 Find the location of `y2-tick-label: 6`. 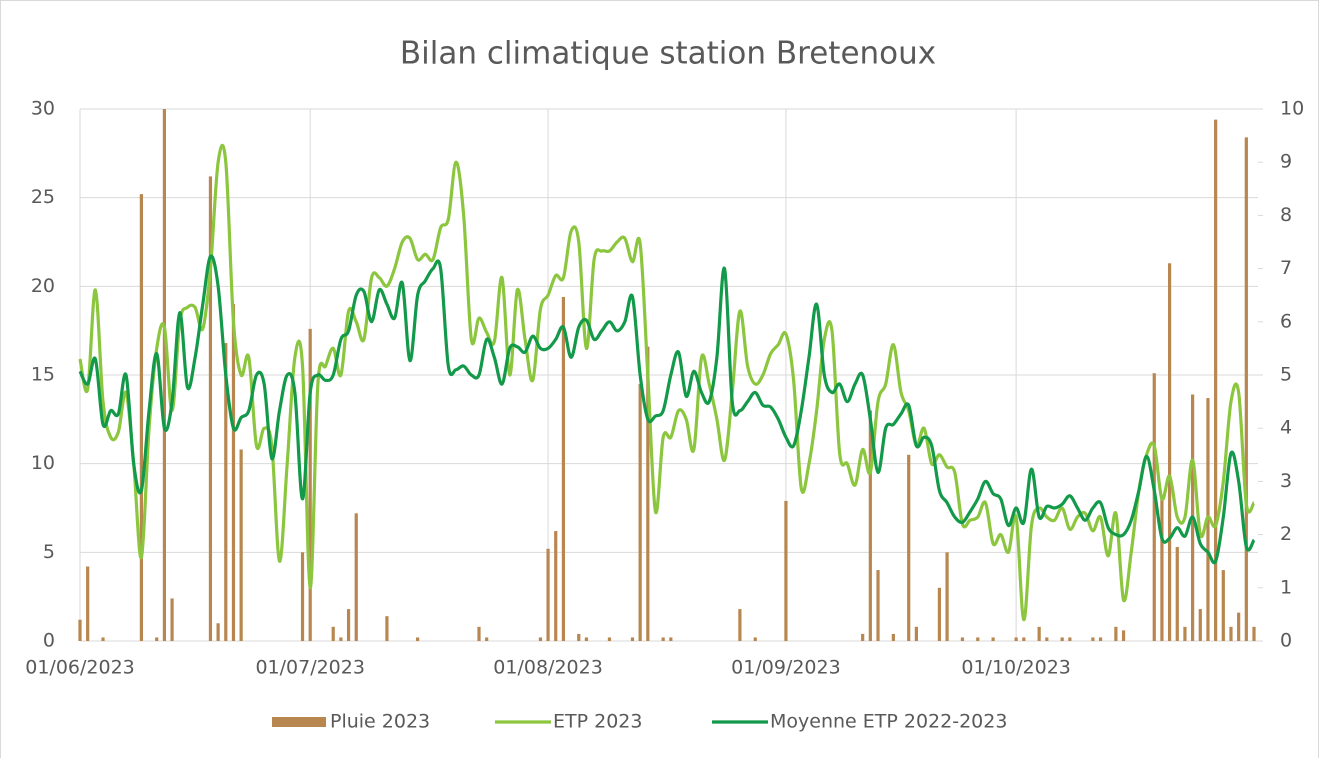

y2-tick-label: 6 is located at coordinates (1286, 321).